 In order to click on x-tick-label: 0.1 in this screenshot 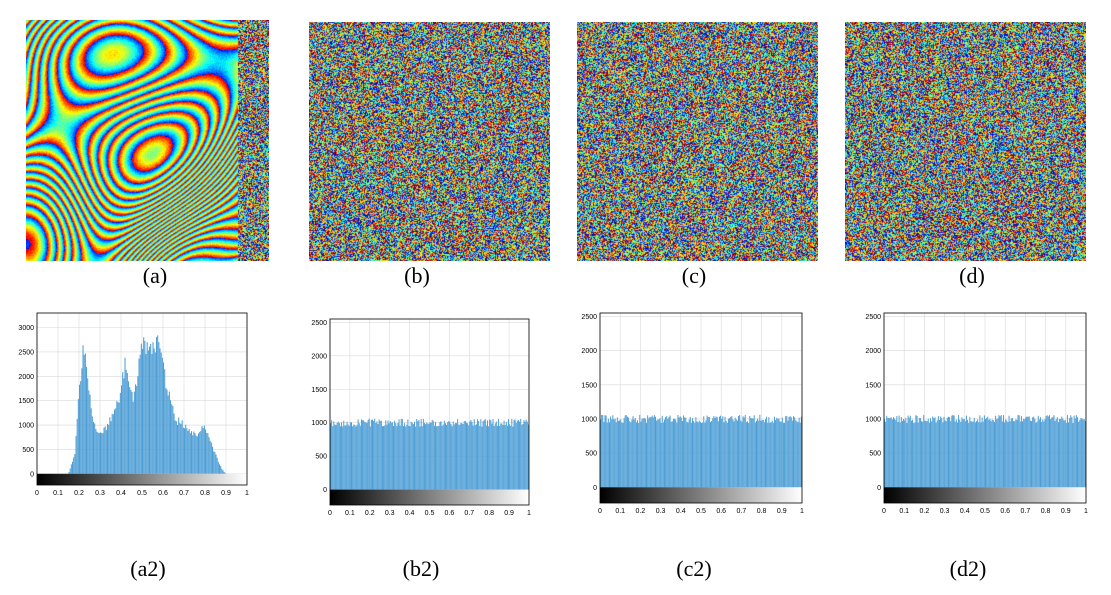, I will do `click(350, 513)`.